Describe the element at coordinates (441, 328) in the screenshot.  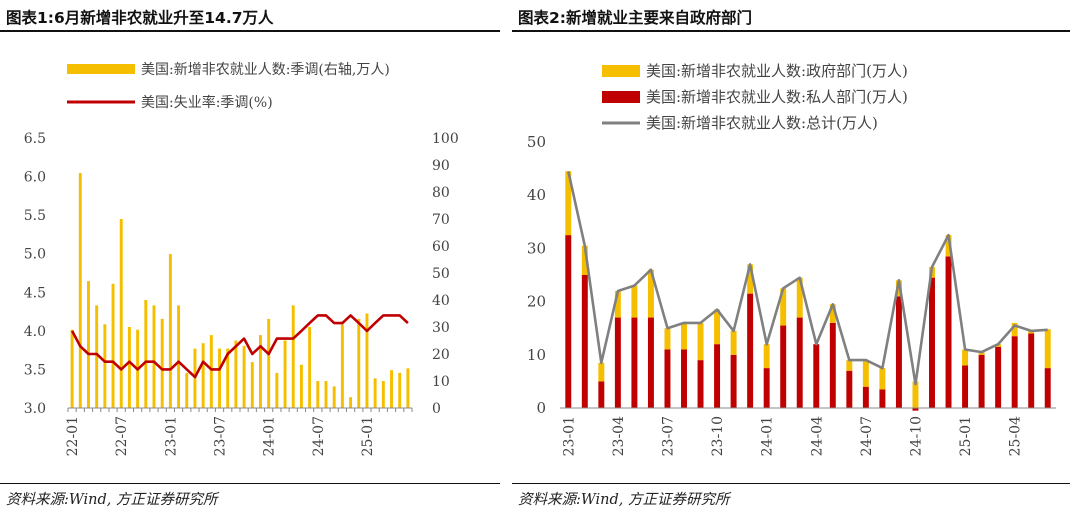
I see `y-right-tick-label: 30` at that location.